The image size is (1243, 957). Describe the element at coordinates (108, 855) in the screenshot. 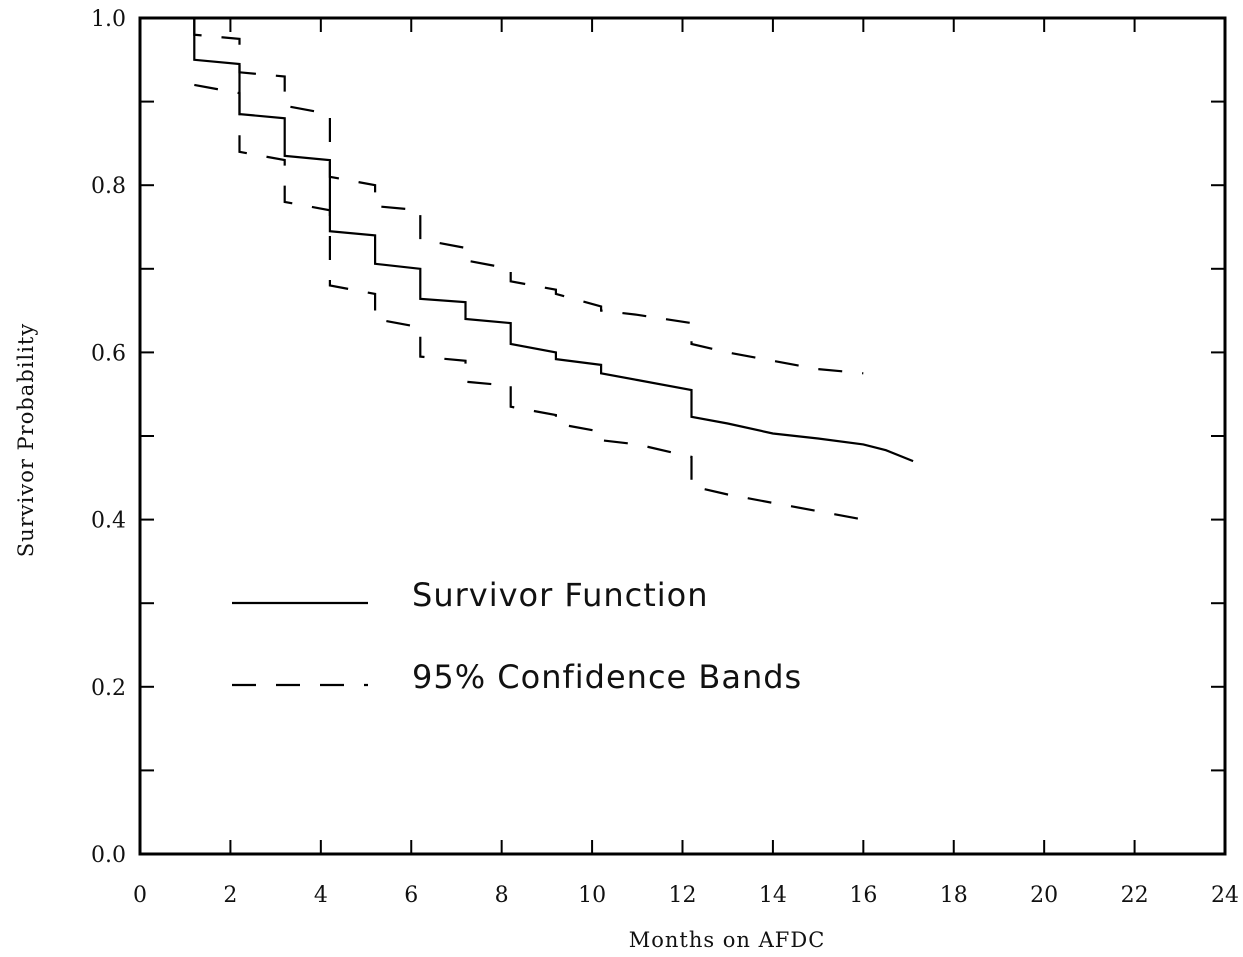

I see `y-tick-label: 0.0` at that location.